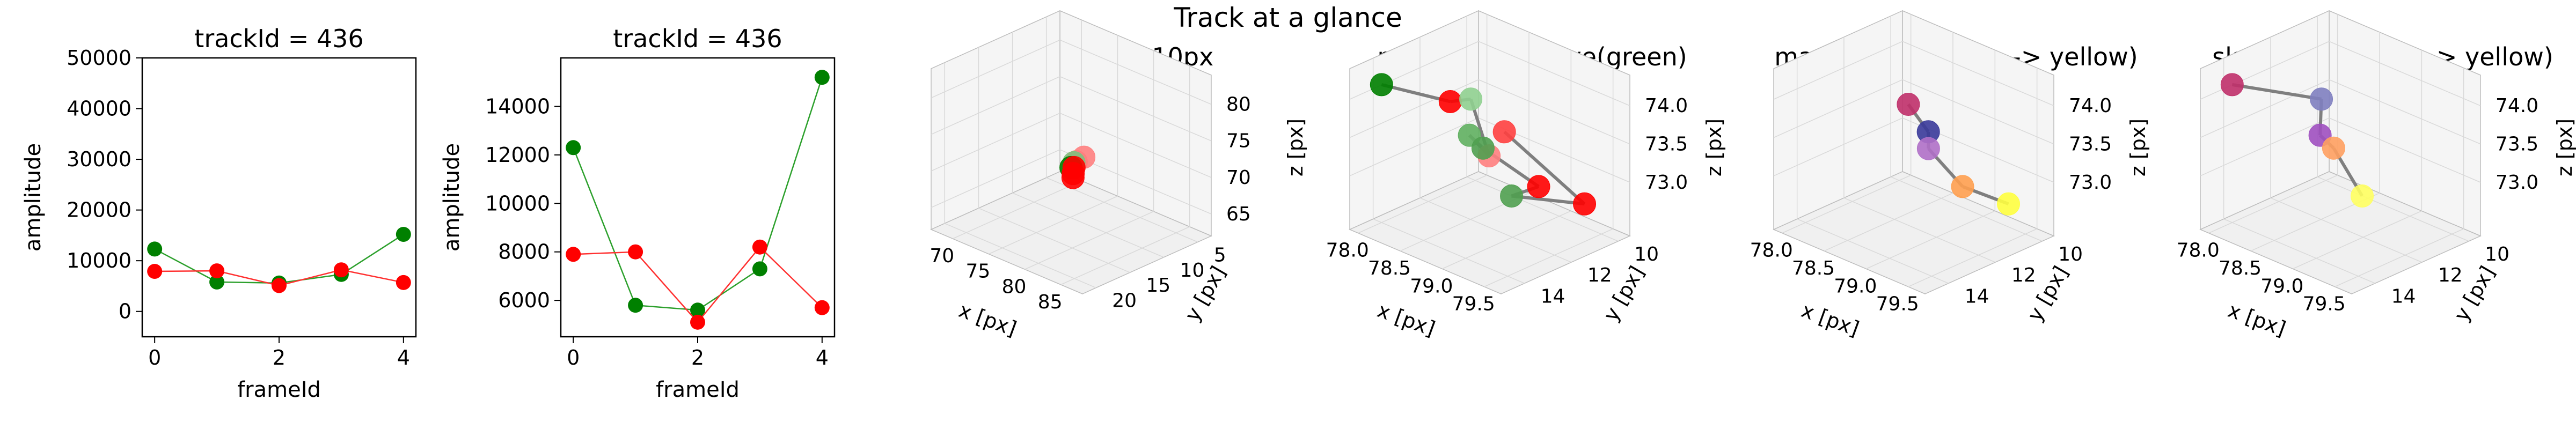 This screenshot has height=429, width=2576. What do you see at coordinates (99, 210) in the screenshot?
I see `y-tick-label: 20000` at bounding box center [99, 210].